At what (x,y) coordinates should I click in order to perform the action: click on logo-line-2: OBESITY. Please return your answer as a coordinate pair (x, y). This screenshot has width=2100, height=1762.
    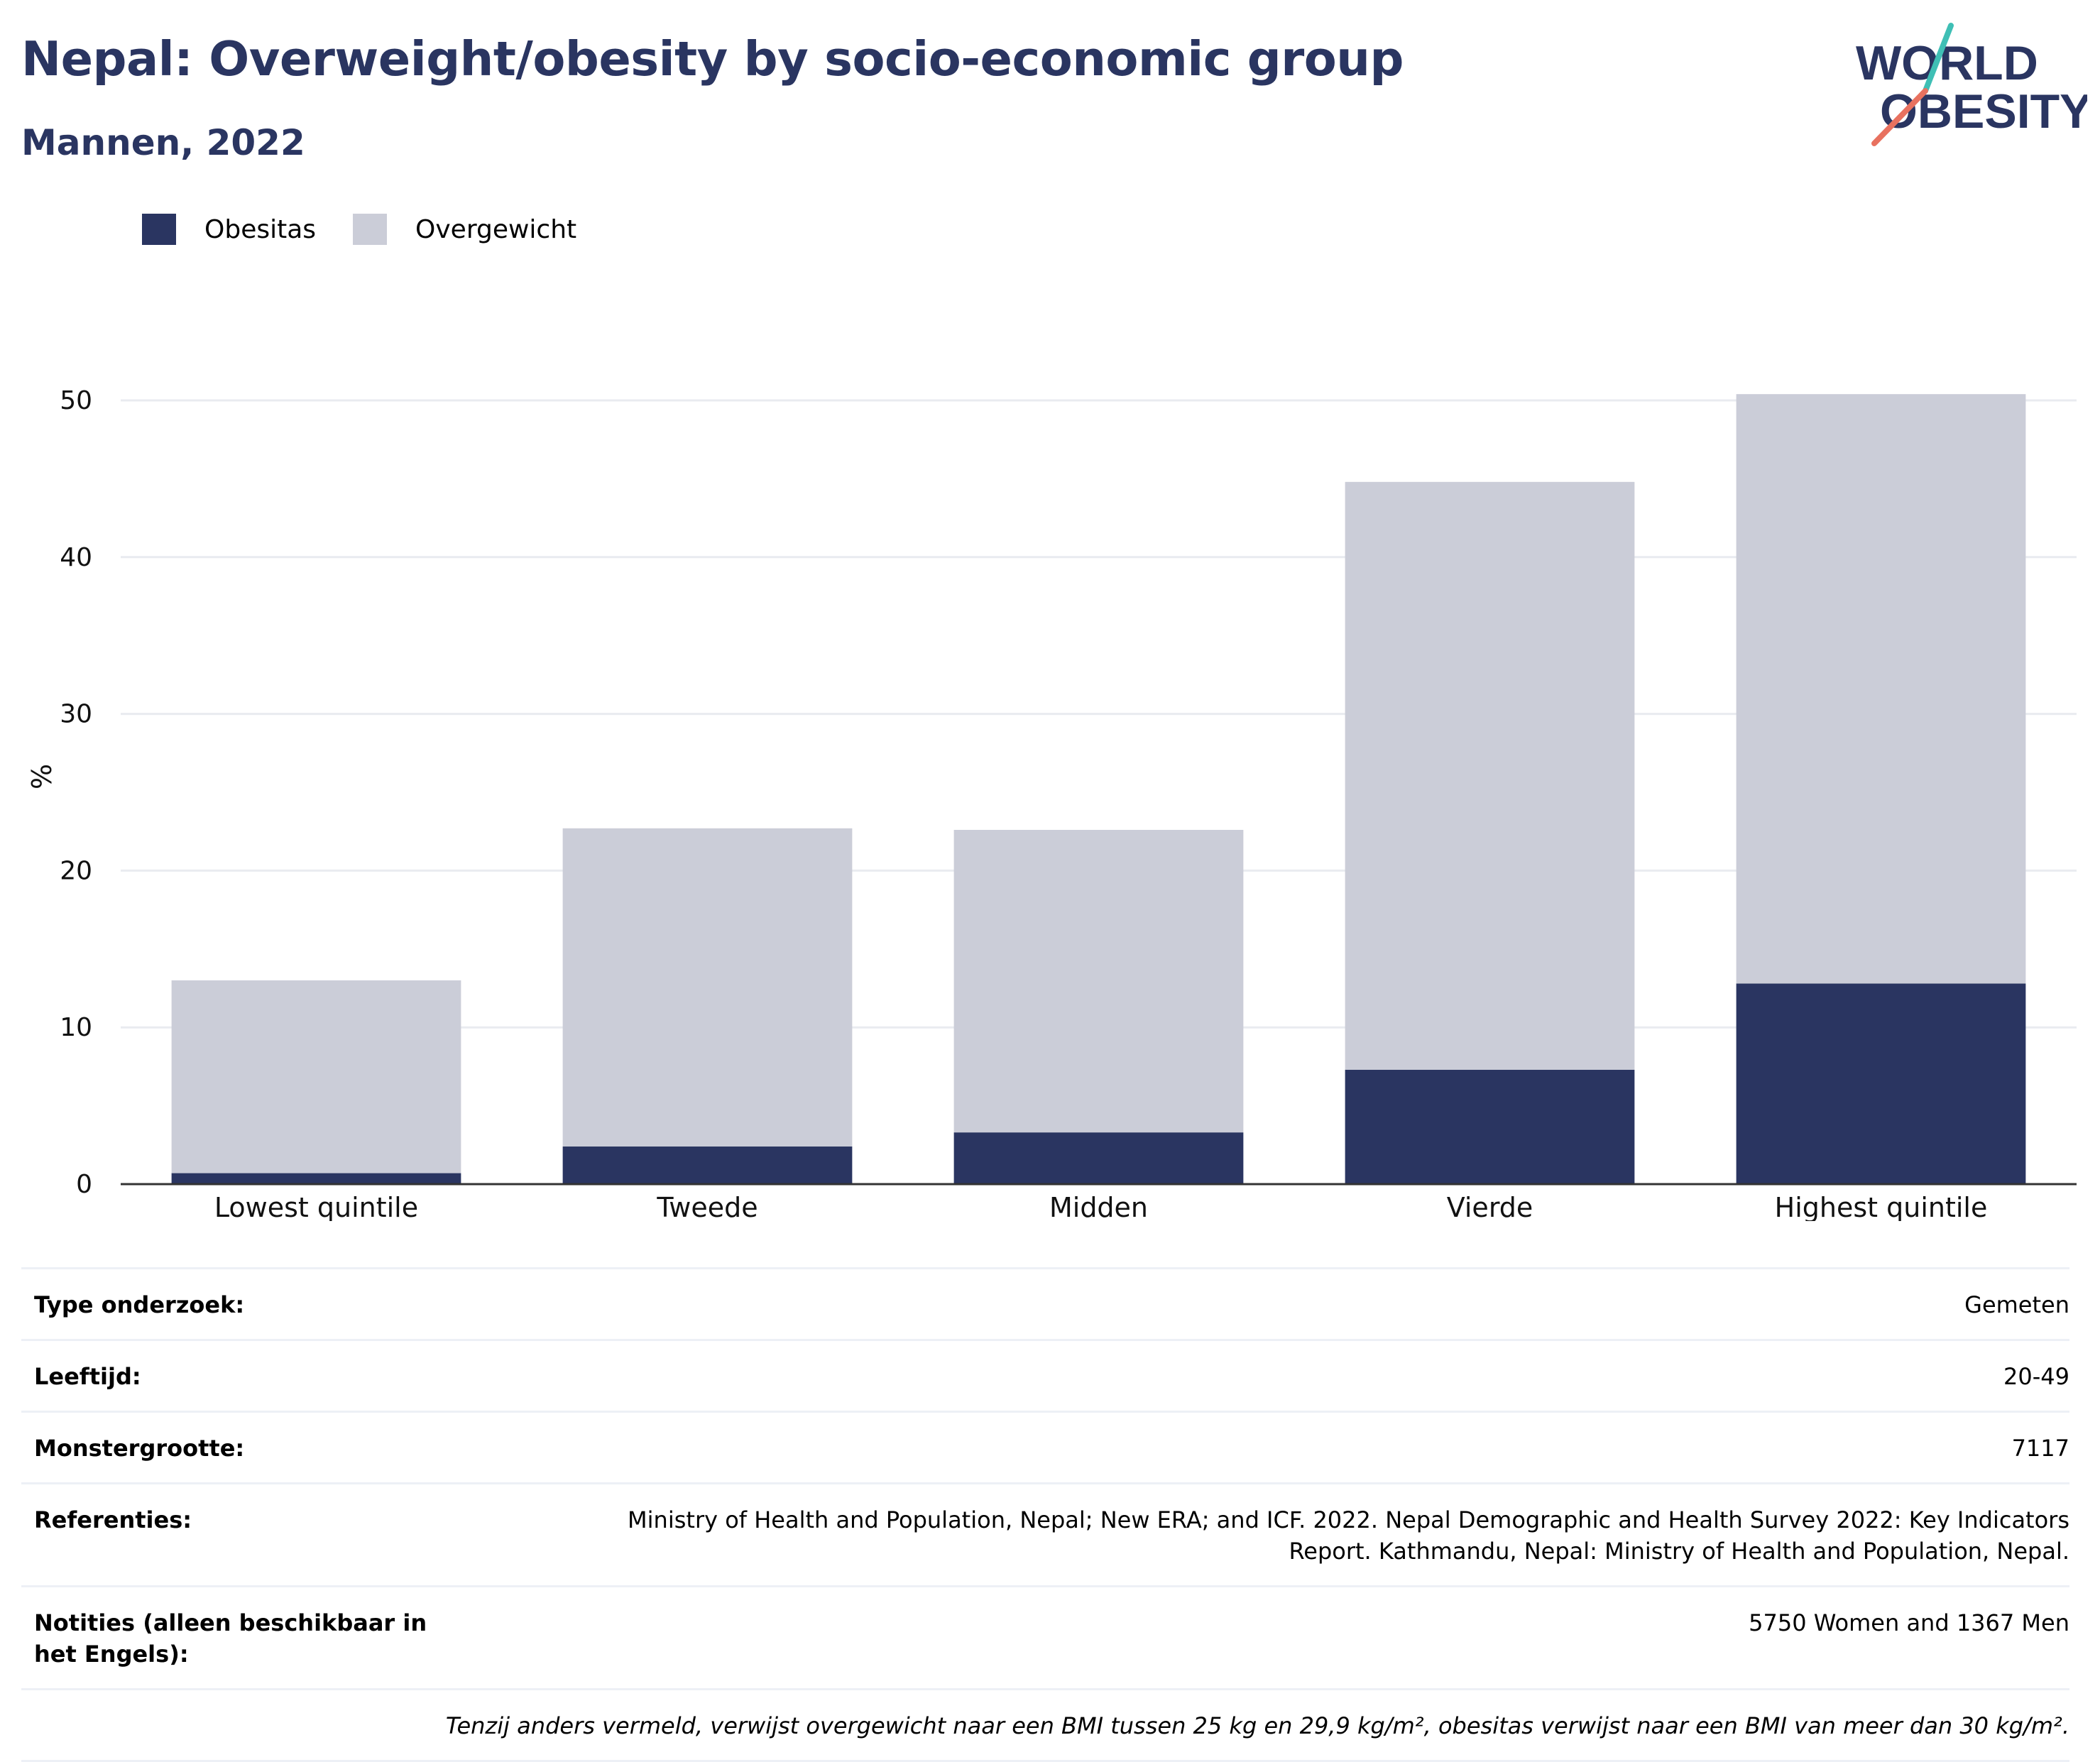
    Looking at the image, I should click on (1983, 111).